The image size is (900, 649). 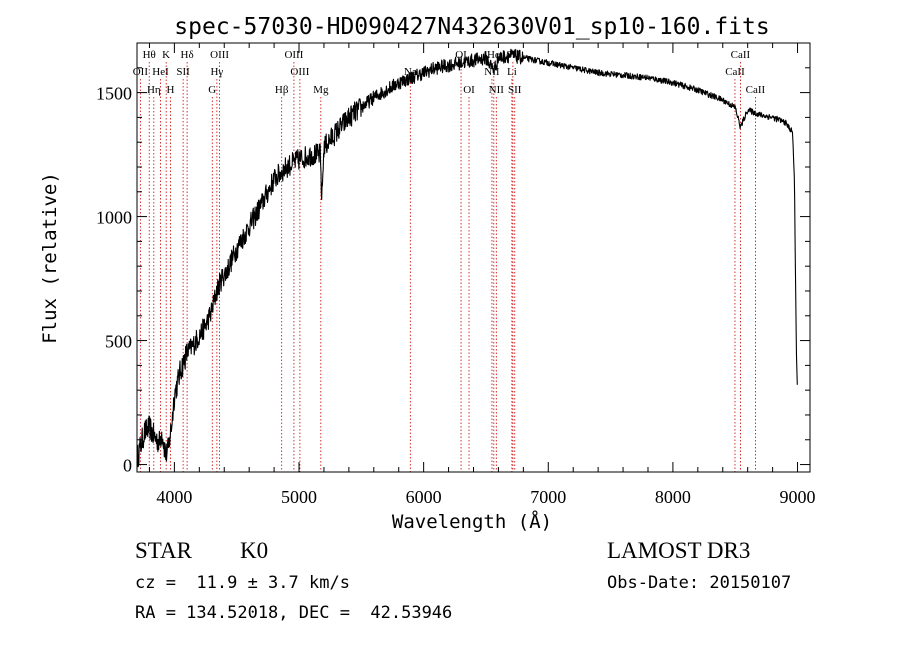 I want to click on redshift-value: cz = 11.9 ± 3.7 km/s, so click(x=242, y=583).